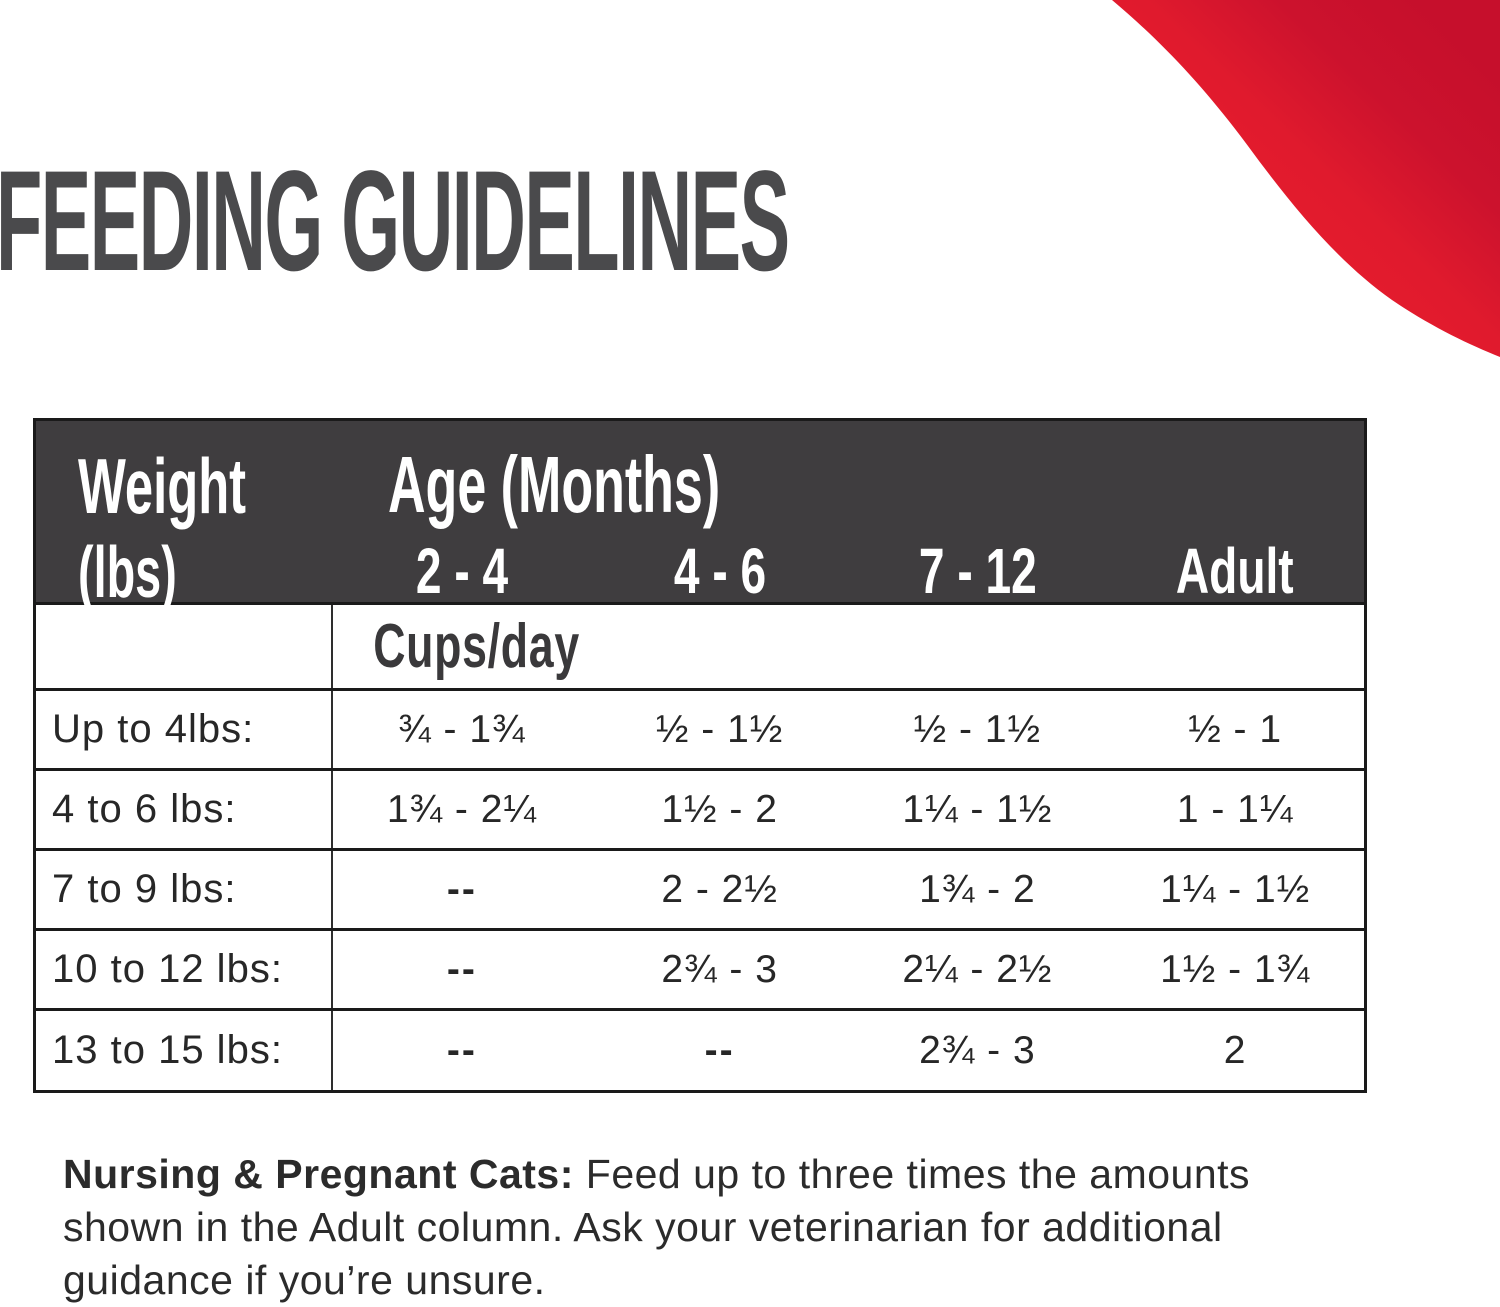 The image size is (1500, 1307). Describe the element at coordinates (1235, 729) in the screenshot. I see `value-cell: ½ - 1` at that location.